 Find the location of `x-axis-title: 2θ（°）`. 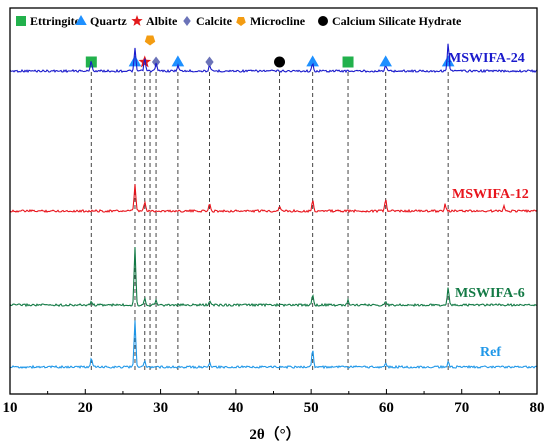

x-axis-title: 2θ（°） is located at coordinates (274, 434).